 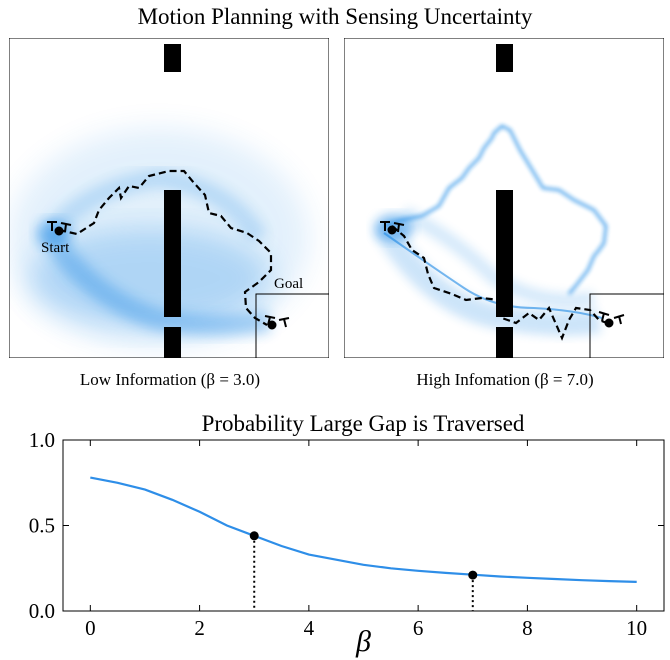 I want to click on y-tick-label: 0.0, so click(x=42, y=611).